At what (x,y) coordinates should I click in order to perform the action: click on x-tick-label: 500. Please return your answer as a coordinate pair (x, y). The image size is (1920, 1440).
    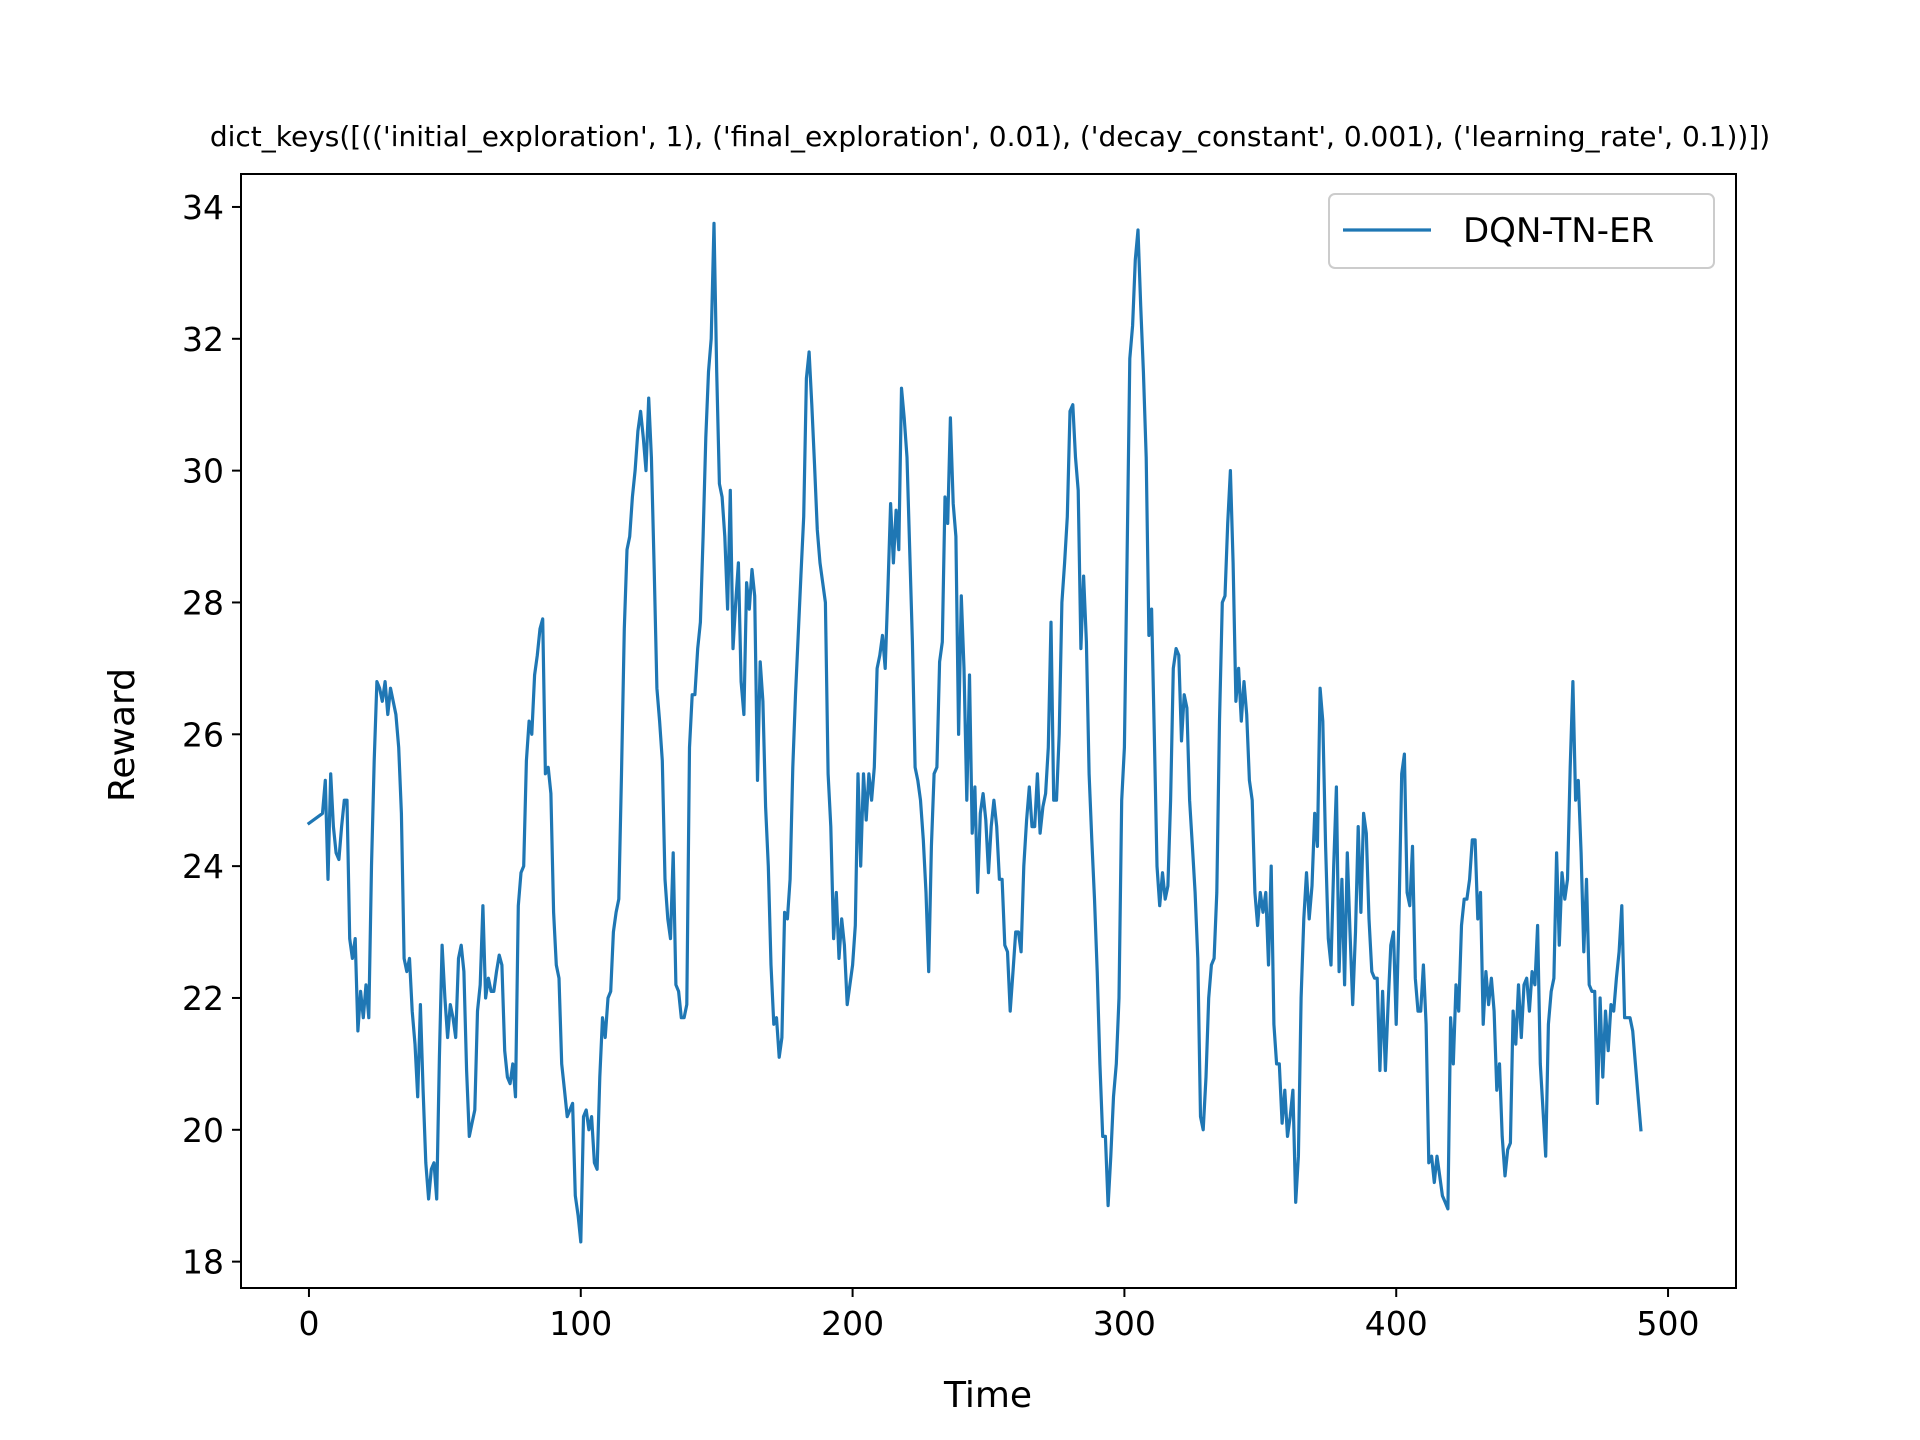
    Looking at the image, I should click on (1668, 1323).